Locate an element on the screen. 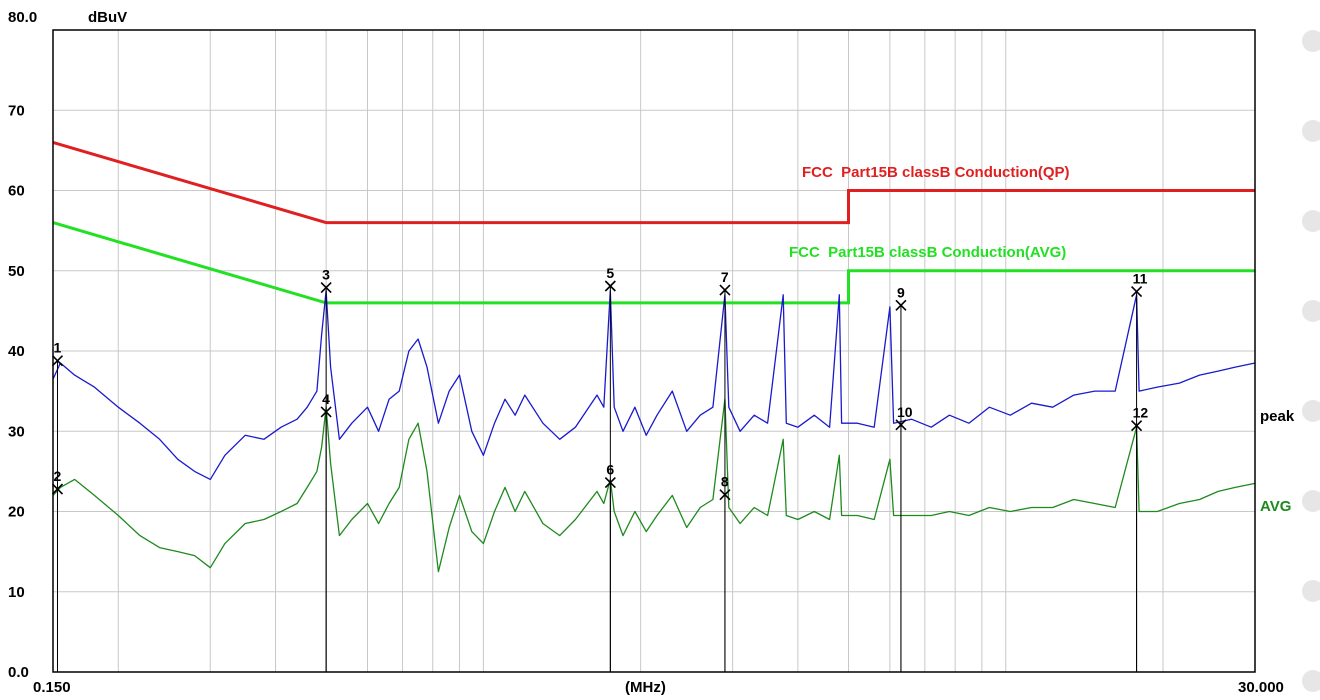 The height and width of the screenshot is (700, 1320). marker-label: 12 is located at coordinates (1141, 413).